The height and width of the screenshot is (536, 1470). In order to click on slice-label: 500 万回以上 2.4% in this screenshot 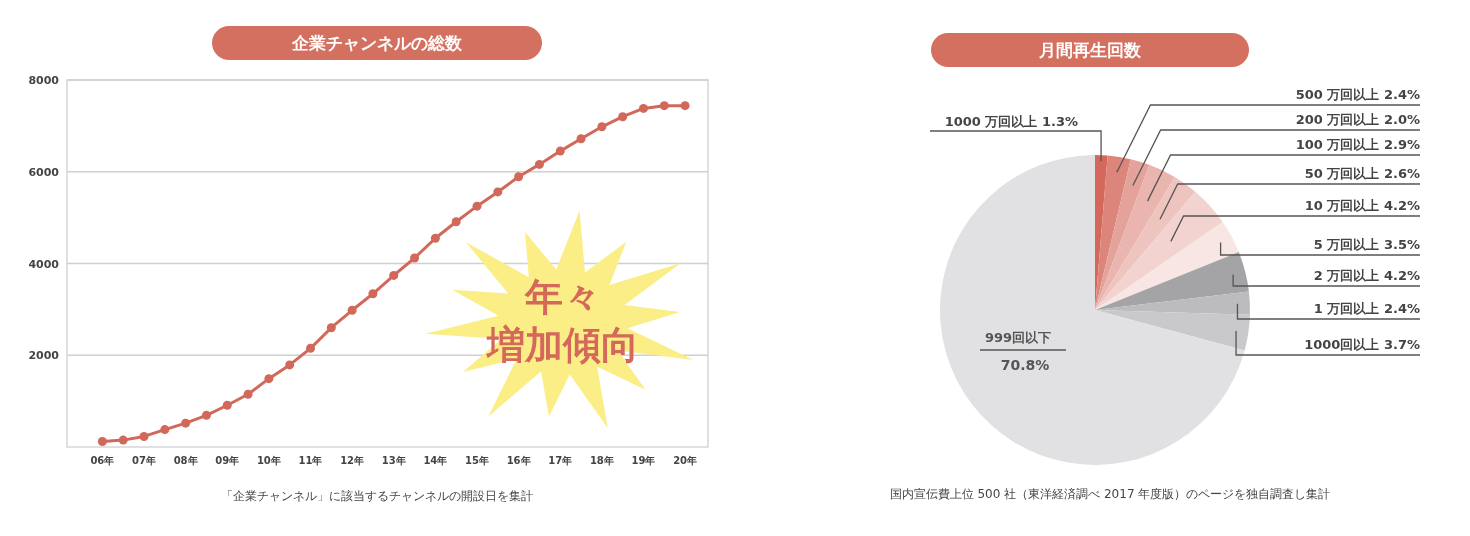, I will do `click(1357, 94)`.